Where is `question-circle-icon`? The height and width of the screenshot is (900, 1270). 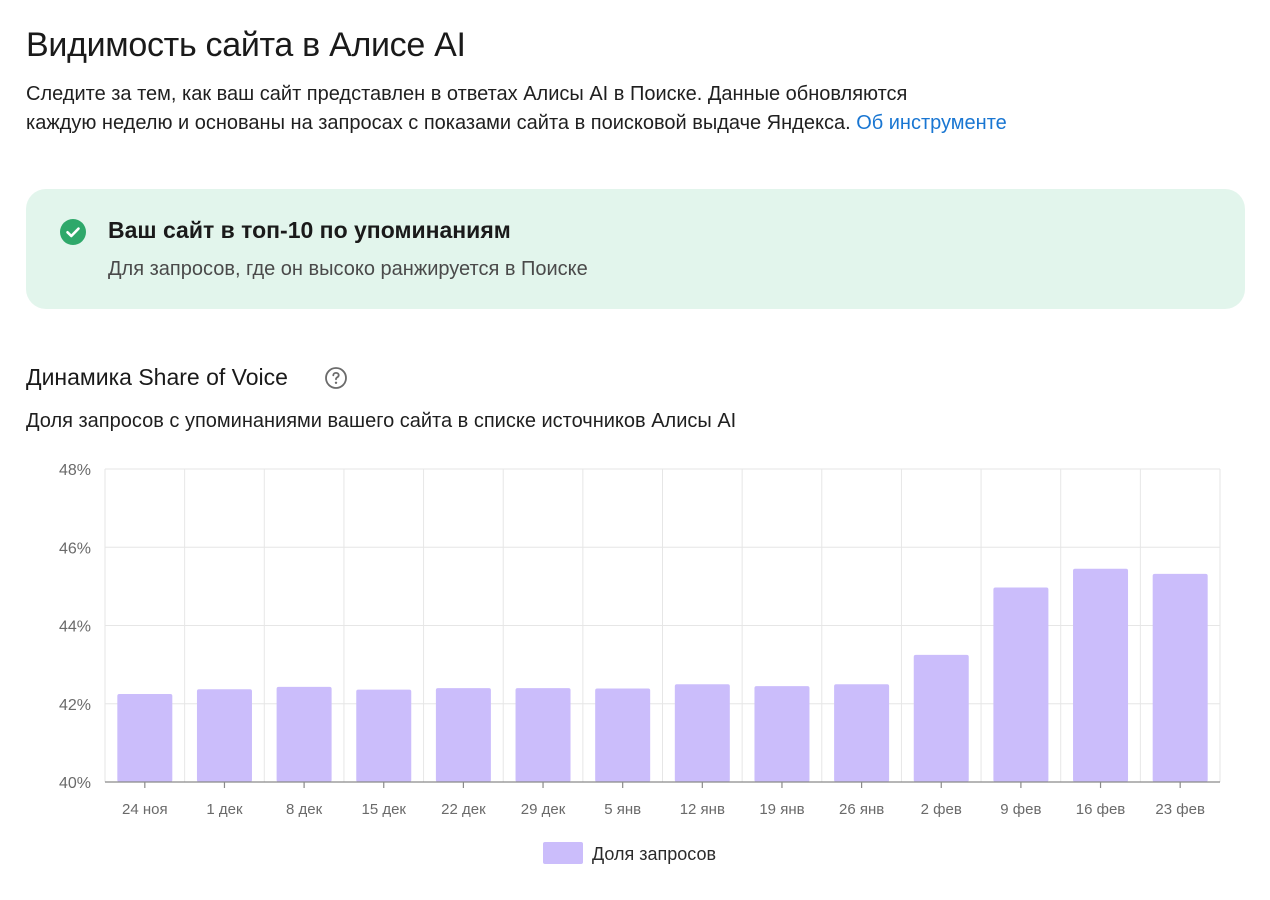
question-circle-icon is located at coordinates (336, 378).